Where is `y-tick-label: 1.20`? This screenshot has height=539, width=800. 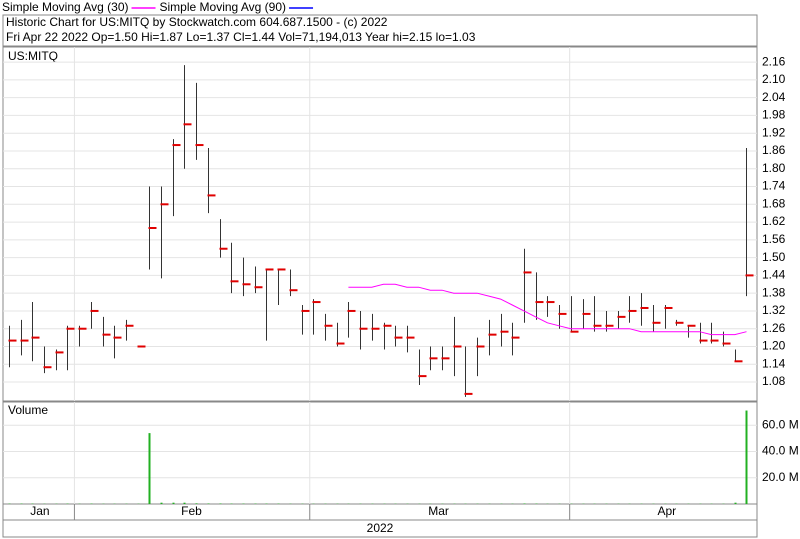
y-tick-label: 1.20 is located at coordinates (774, 346).